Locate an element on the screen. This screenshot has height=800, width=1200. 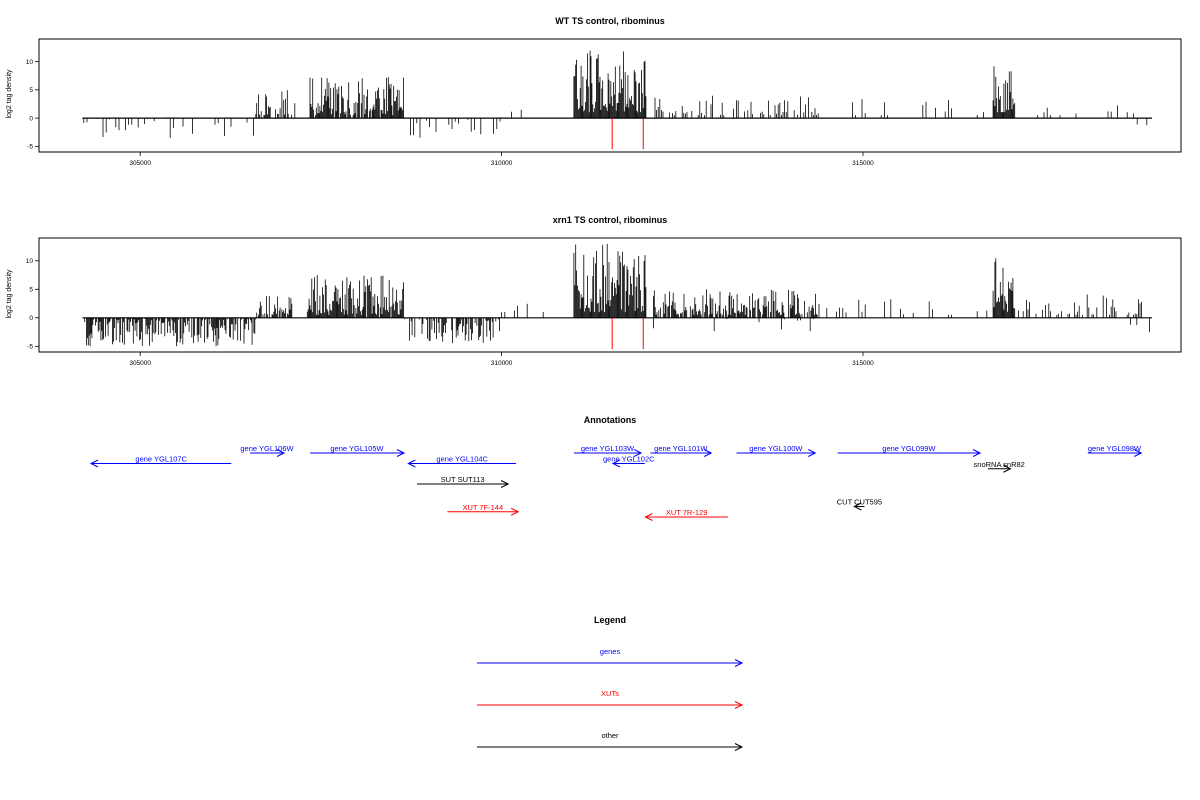
annotation-label: gene YGL098W is located at coordinates (1115, 448).